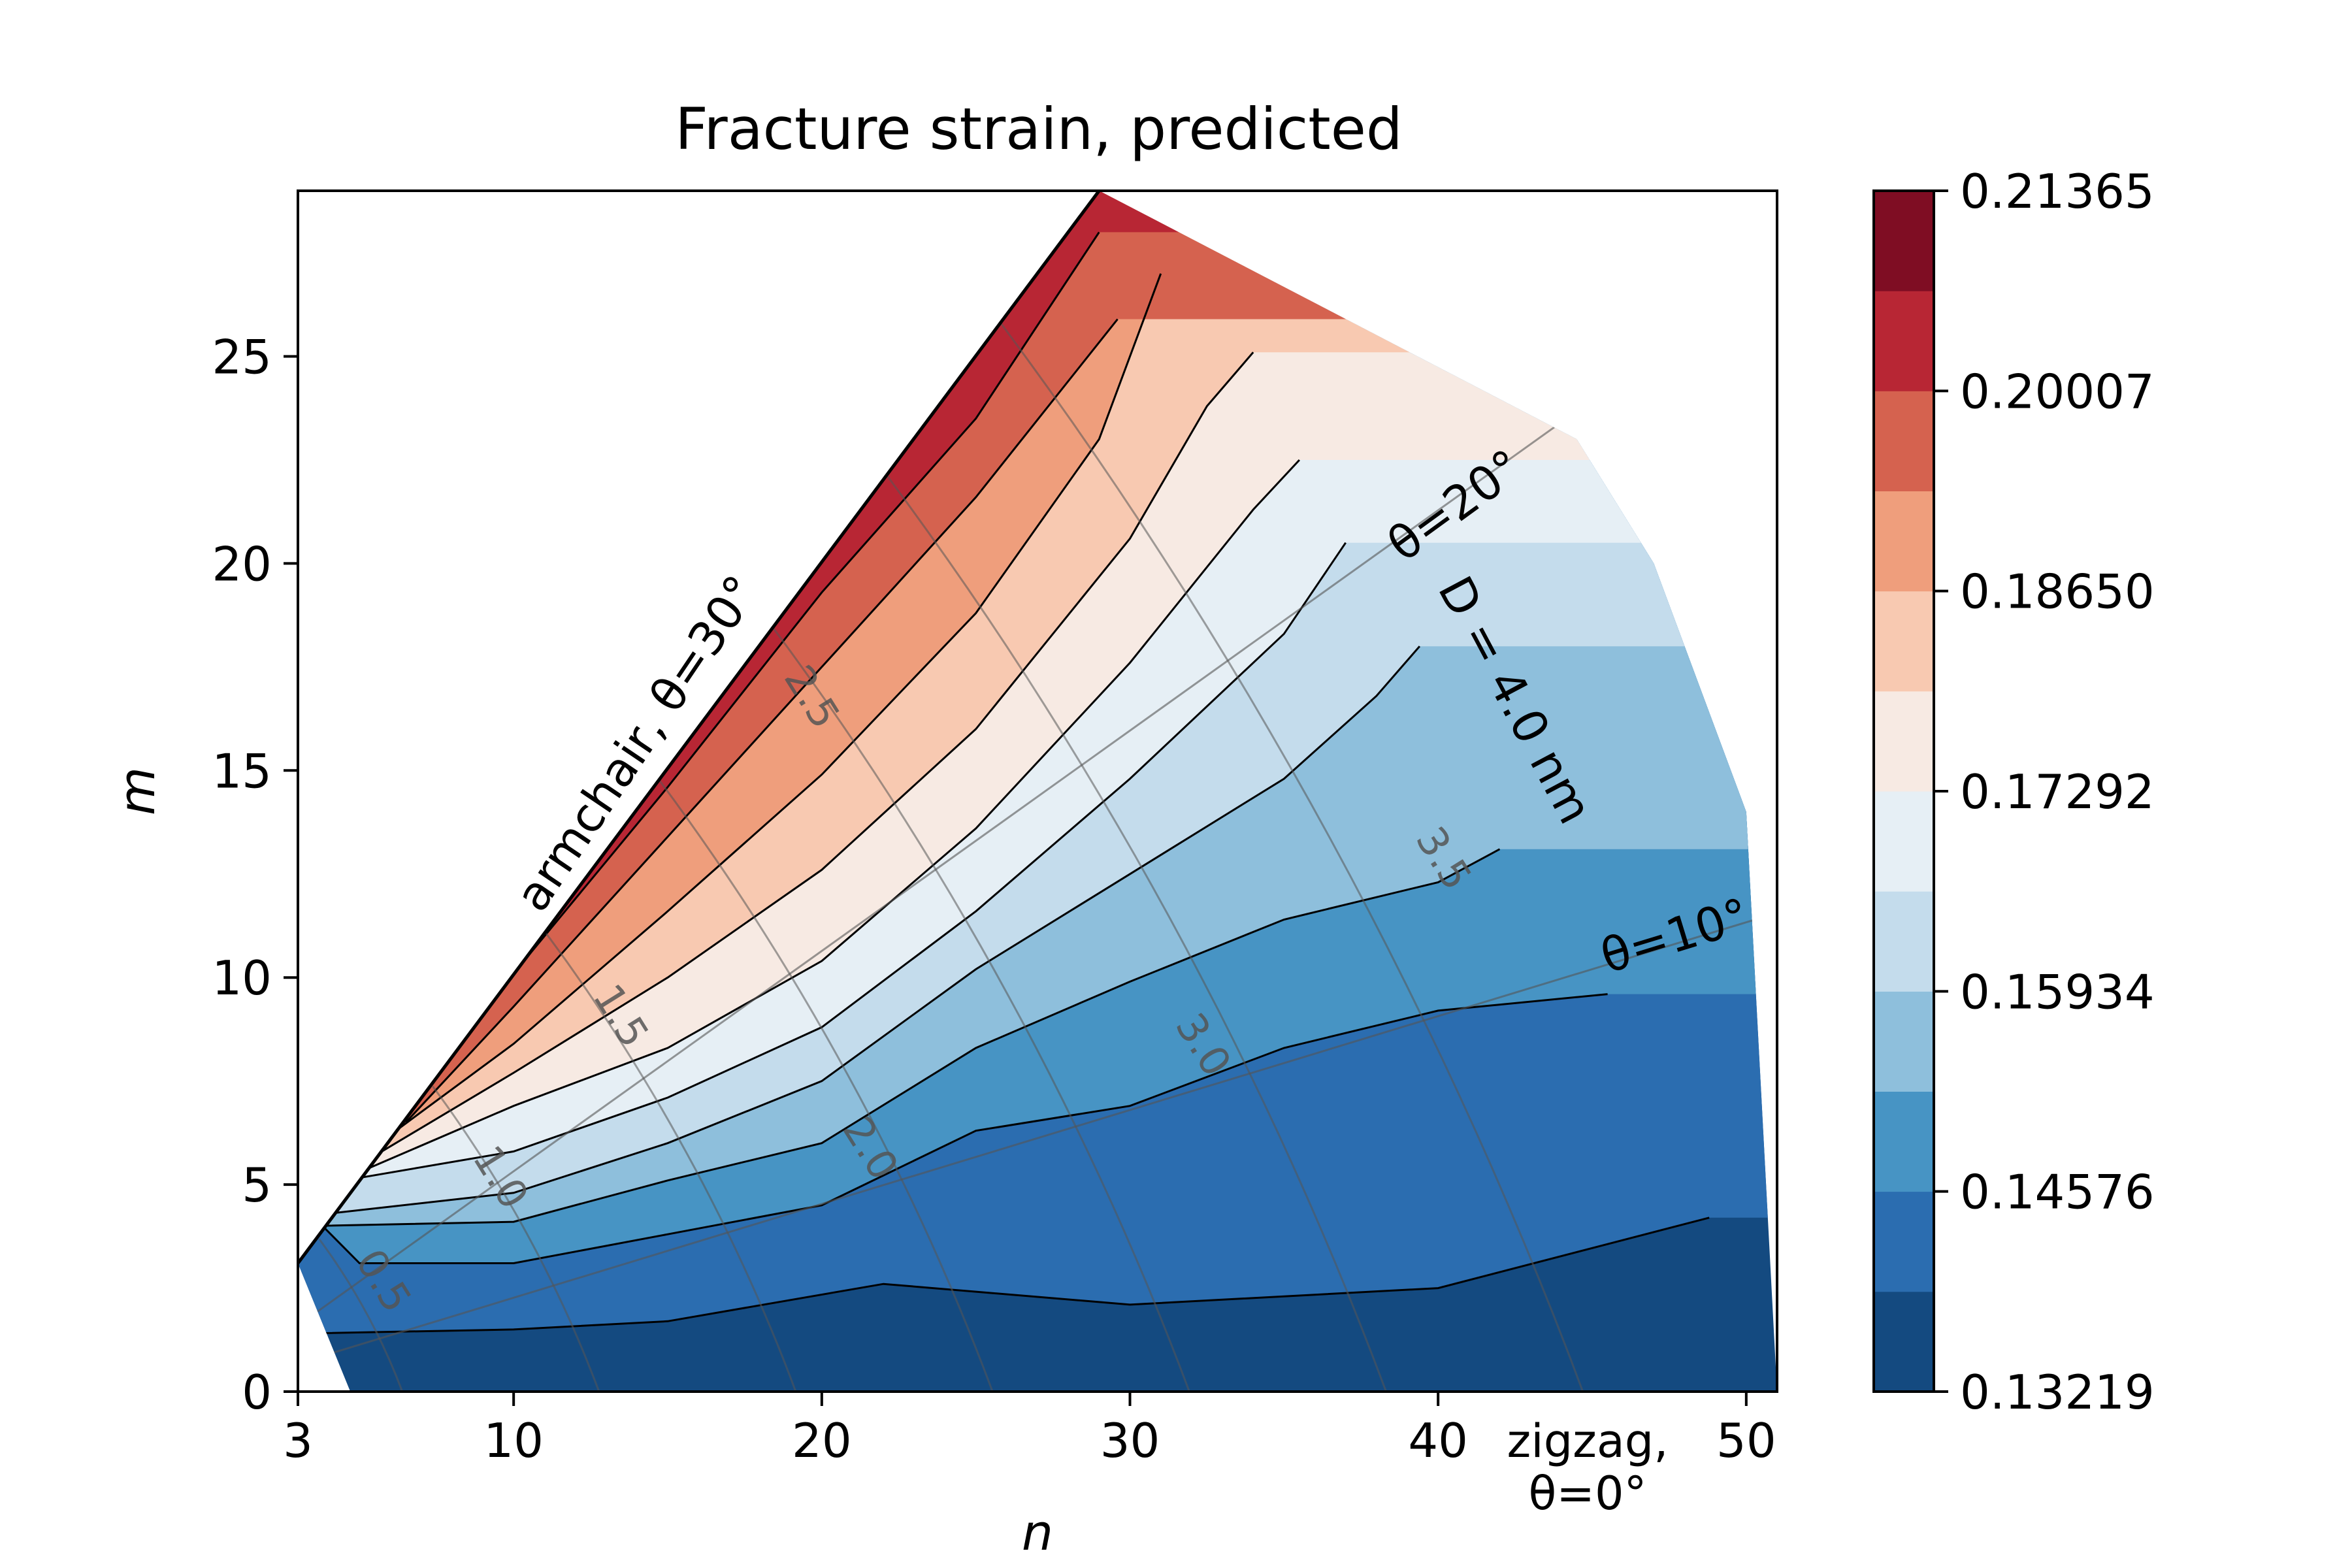  What do you see at coordinates (255, 875) in the screenshot?
I see `y-axis: 0 5 10 15 20 25` at bounding box center [255, 875].